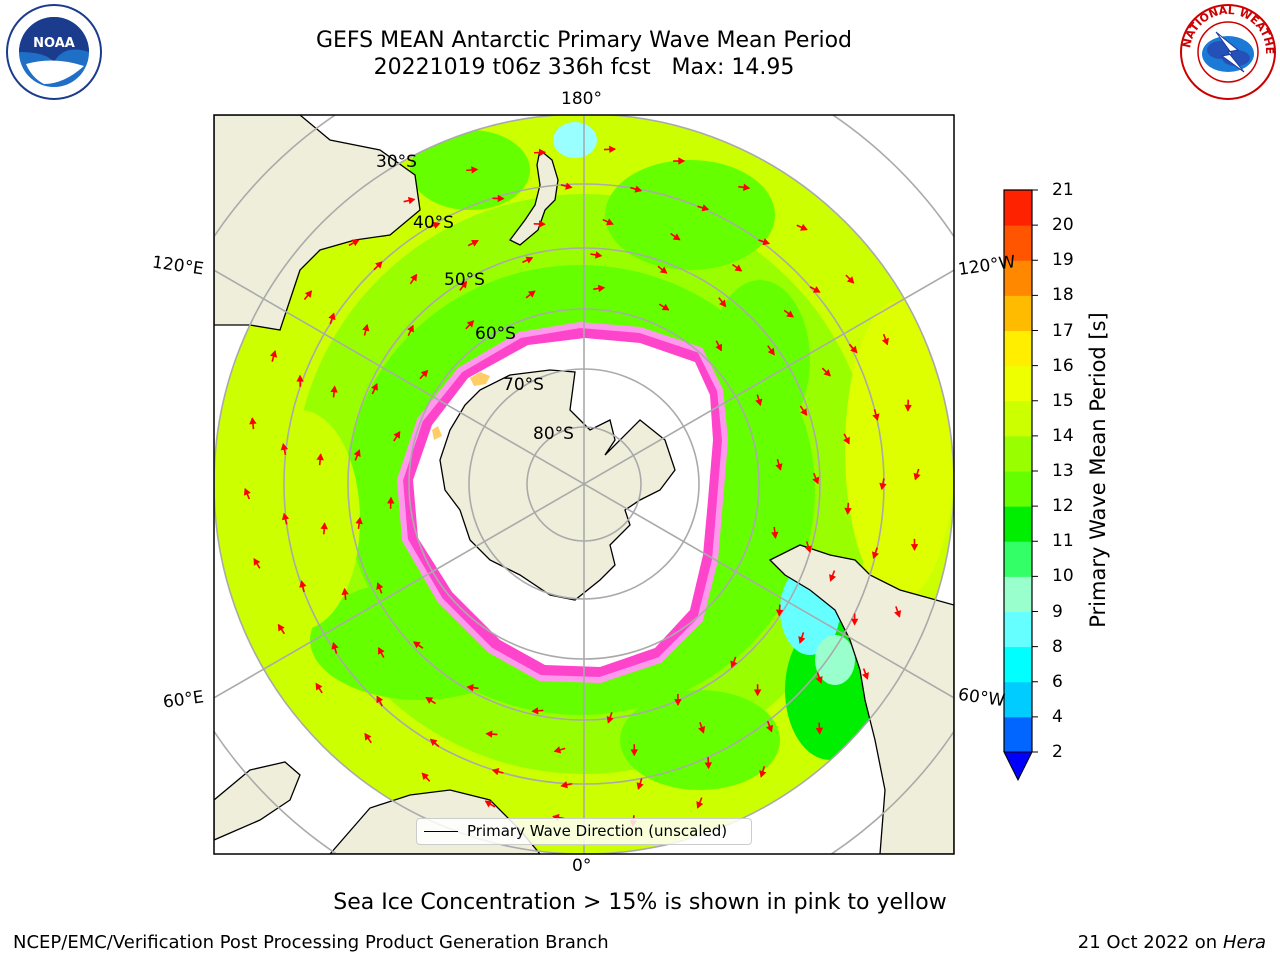 This screenshot has width=1280, height=960. Describe the element at coordinates (1057, 752) in the screenshot. I see `colorbar-tick-label: 2` at that location.